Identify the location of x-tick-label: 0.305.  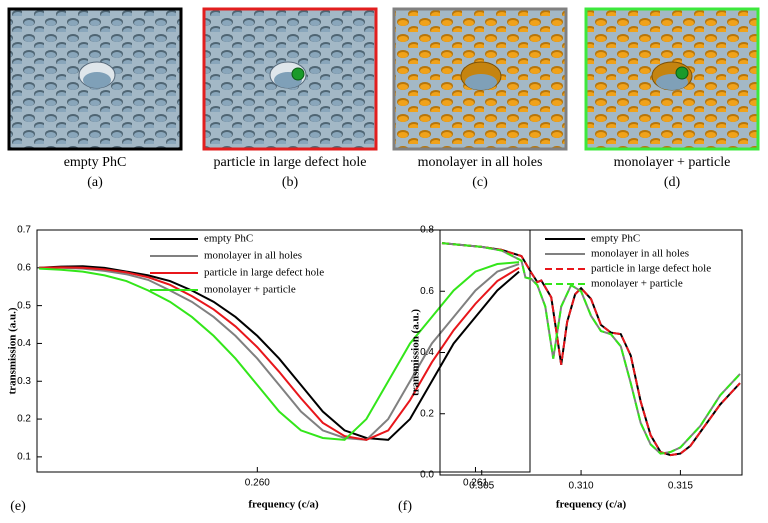
(481, 486).